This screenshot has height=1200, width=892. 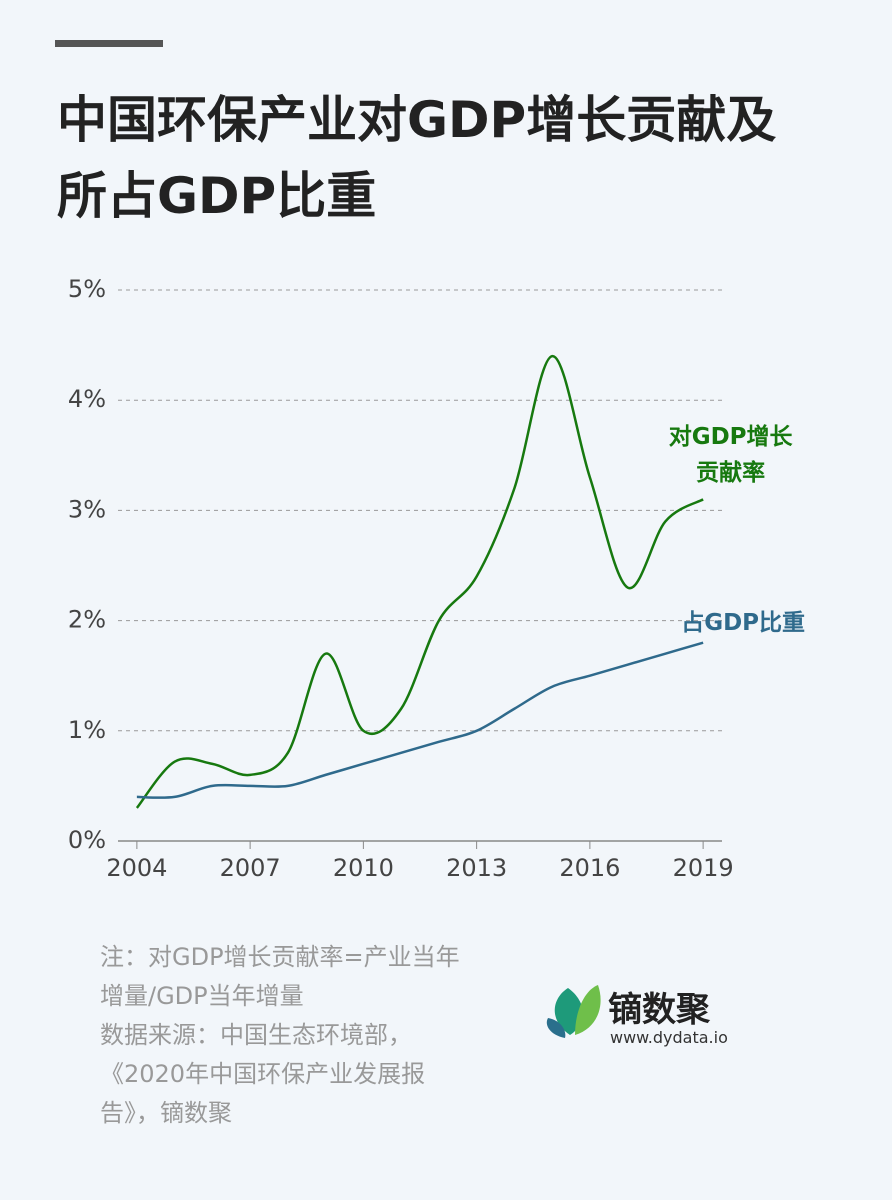 What do you see at coordinates (87, 840) in the screenshot?
I see `y-tick-label: 0%` at bounding box center [87, 840].